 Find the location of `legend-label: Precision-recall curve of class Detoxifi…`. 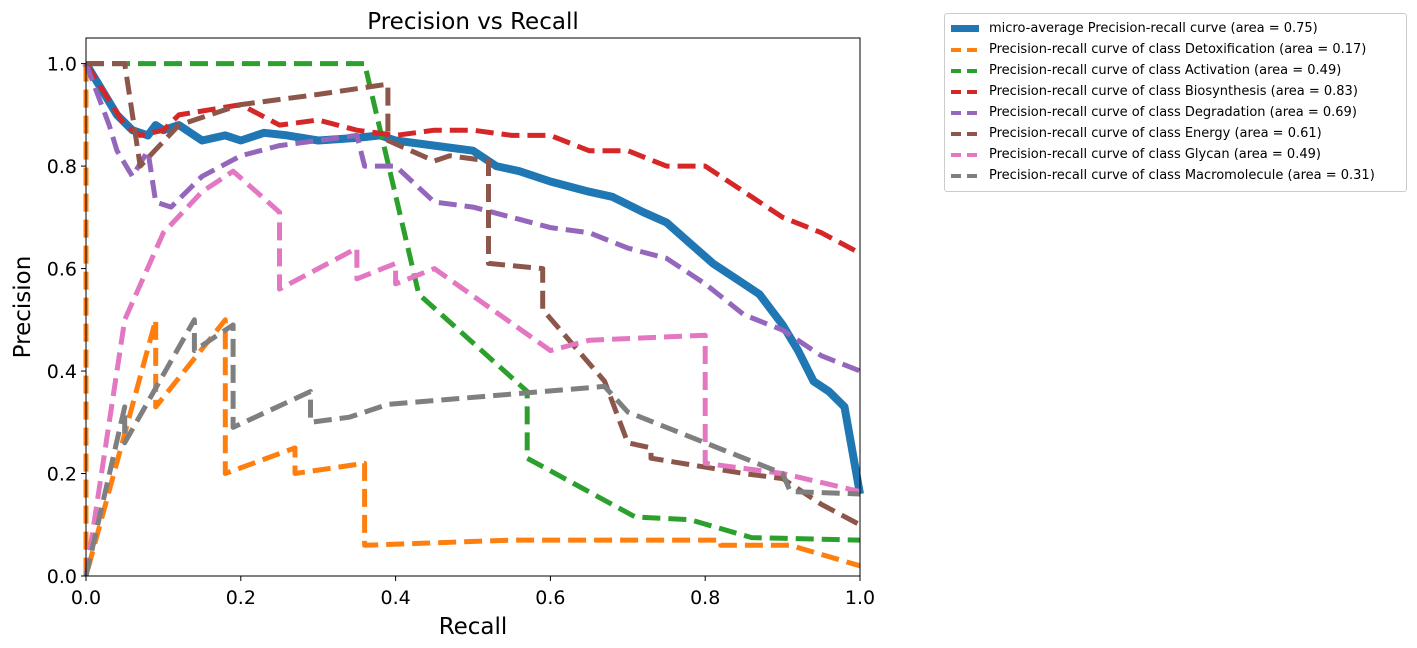

legend-label: Precision-recall curve of class Detoxifi… is located at coordinates (1178, 49).